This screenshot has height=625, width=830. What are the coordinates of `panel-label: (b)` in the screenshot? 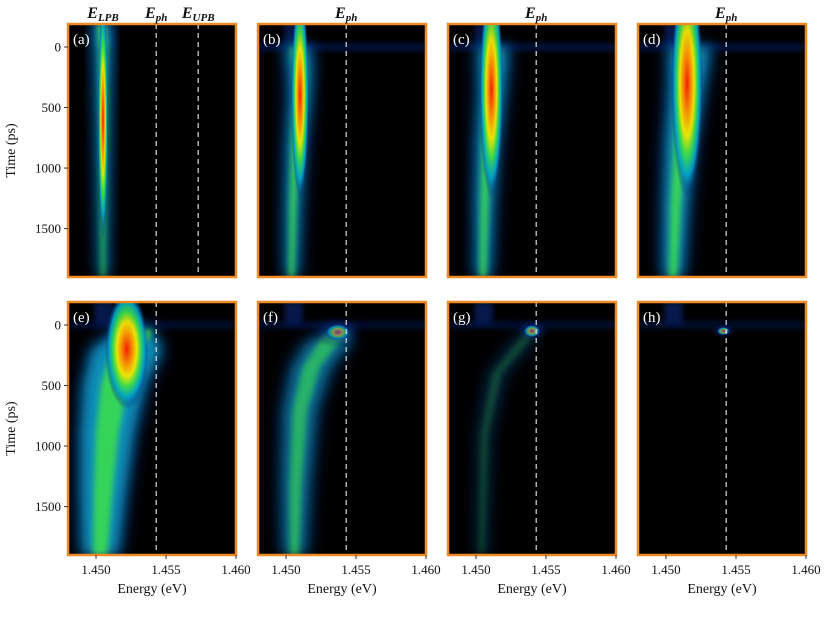 It's located at (272, 40).